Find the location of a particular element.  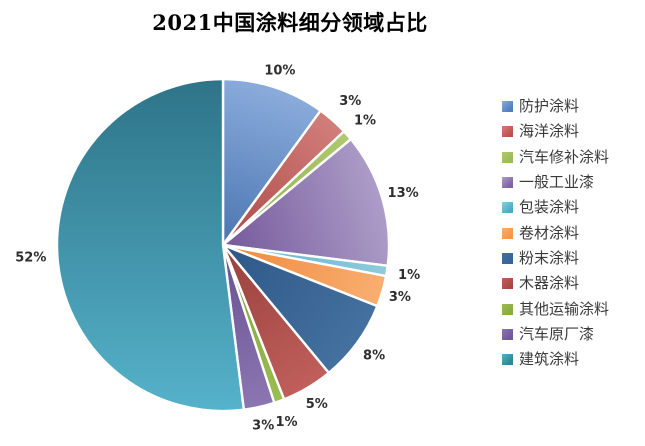

slice-label-10: 52% is located at coordinates (30, 258).